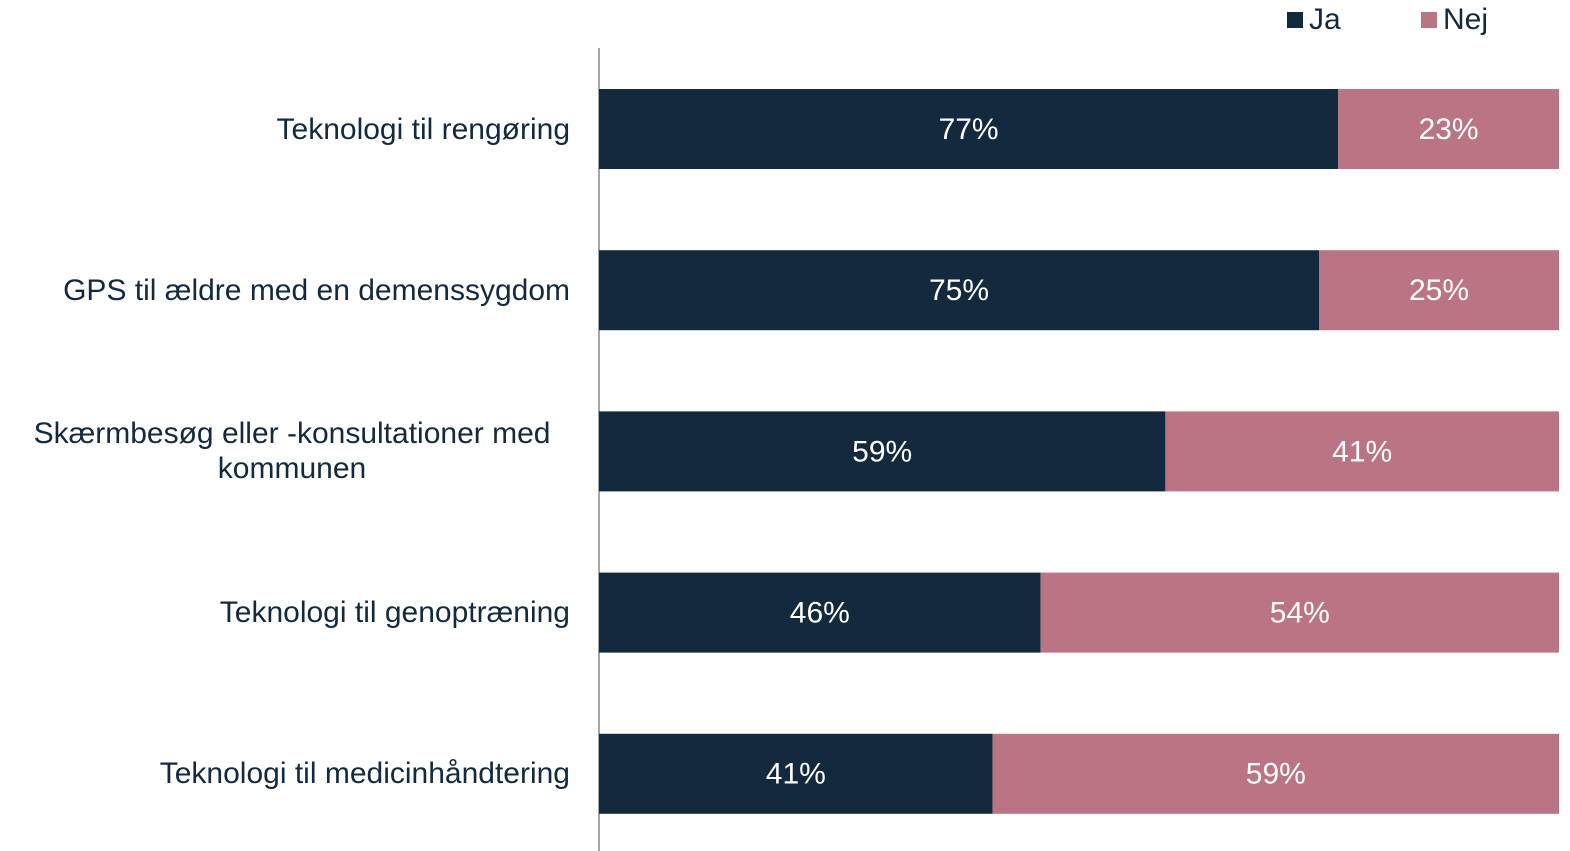 This screenshot has height=851, width=1570. Describe the element at coordinates (1325, 19) in the screenshot. I see `legend-label: Ja` at that location.